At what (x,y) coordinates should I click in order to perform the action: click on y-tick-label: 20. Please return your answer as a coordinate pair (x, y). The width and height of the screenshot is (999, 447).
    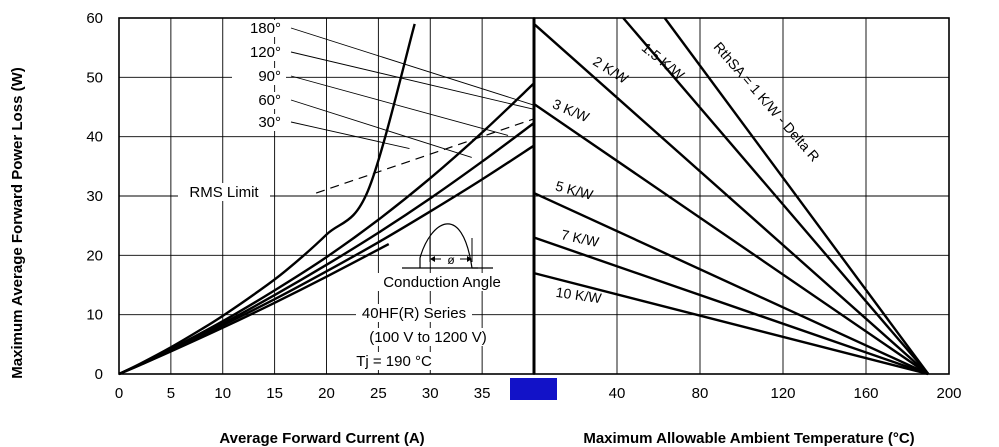
    Looking at the image, I should click on (94, 255).